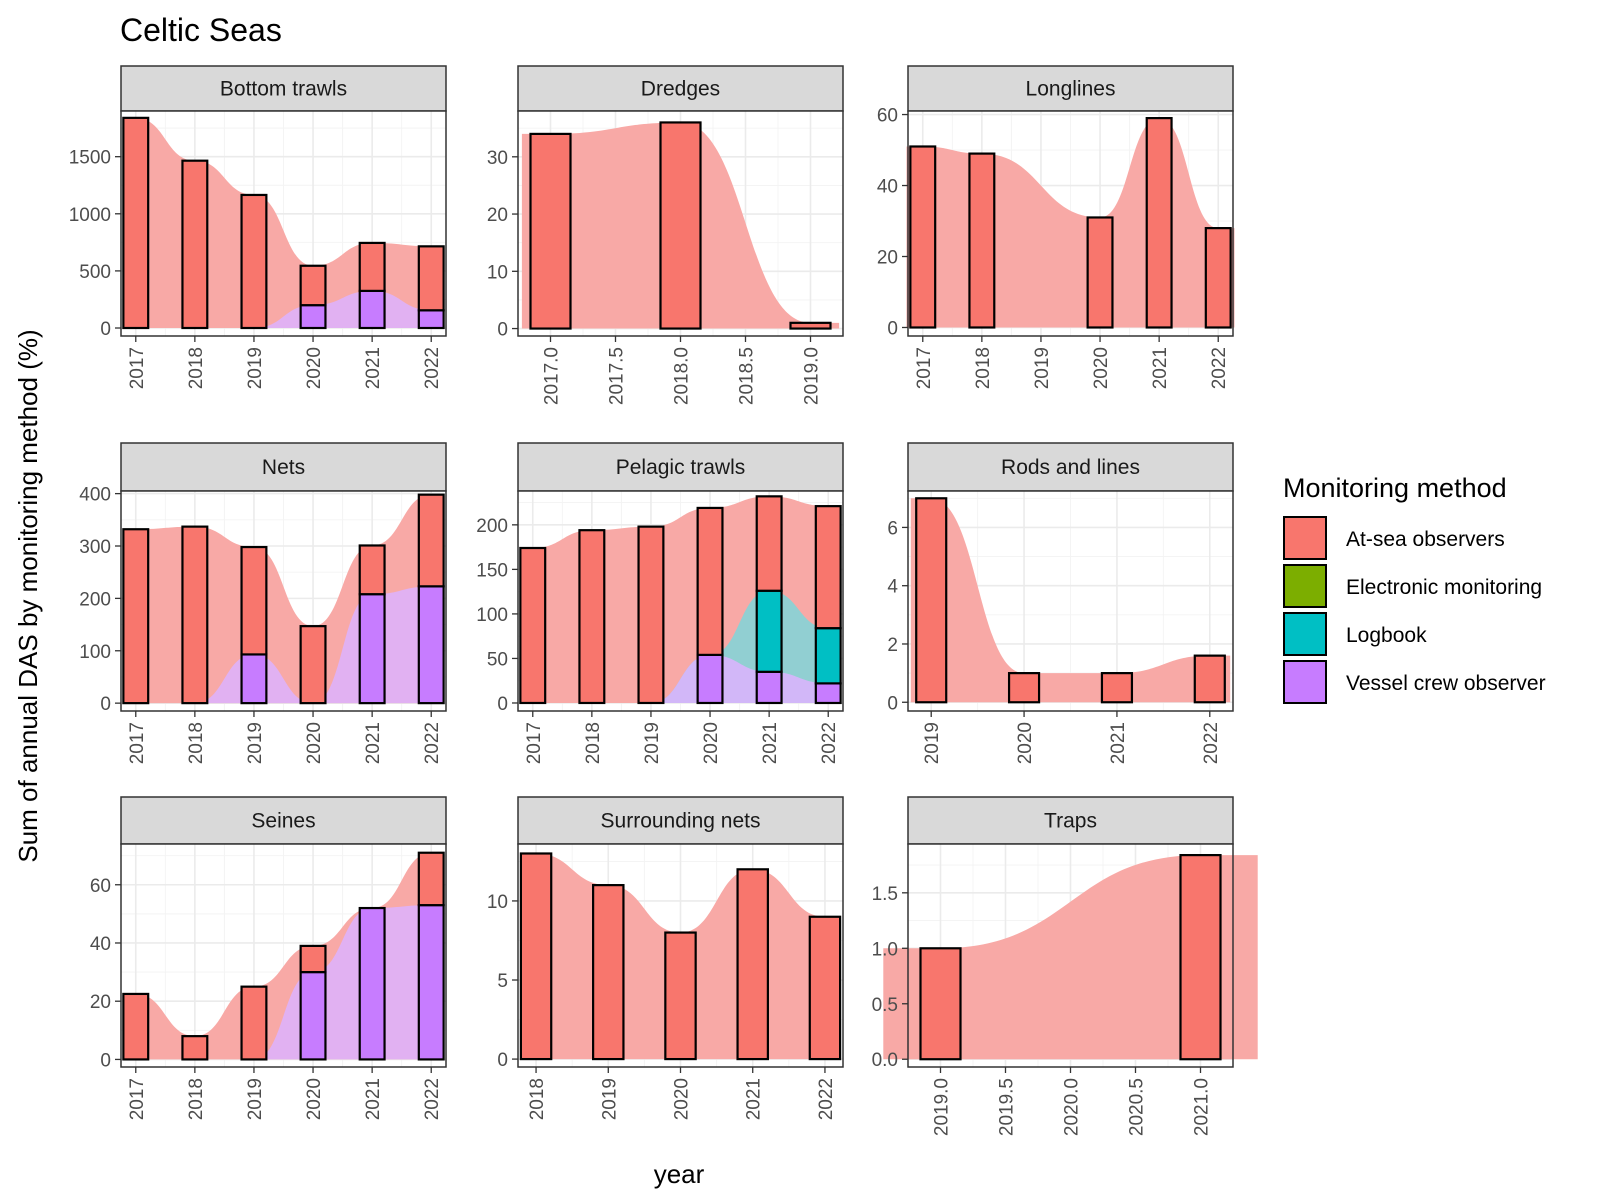  I want to click on y-tick-label: 4, so click(892, 587).